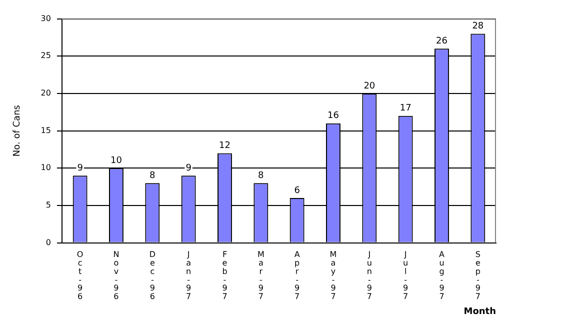 This screenshot has width=579, height=325. What do you see at coordinates (224, 146) in the screenshot?
I see `data-label: 12` at bounding box center [224, 146].